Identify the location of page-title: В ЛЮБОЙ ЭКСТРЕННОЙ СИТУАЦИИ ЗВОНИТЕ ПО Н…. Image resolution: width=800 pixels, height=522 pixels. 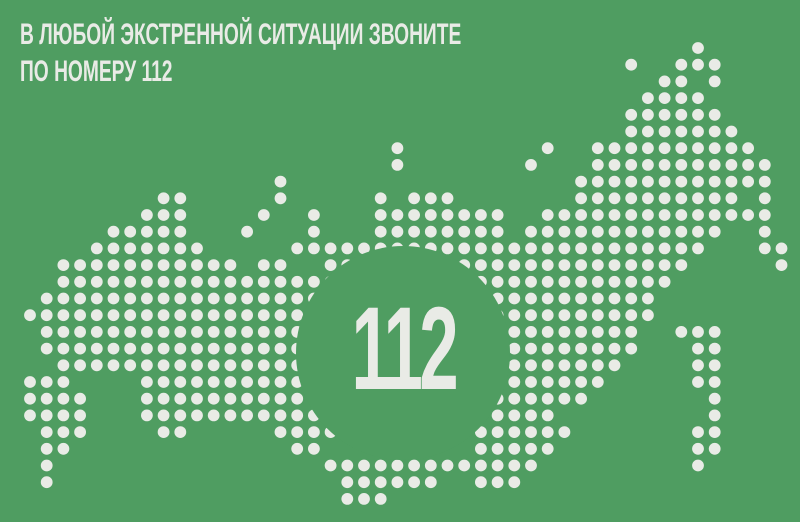
(240, 53).